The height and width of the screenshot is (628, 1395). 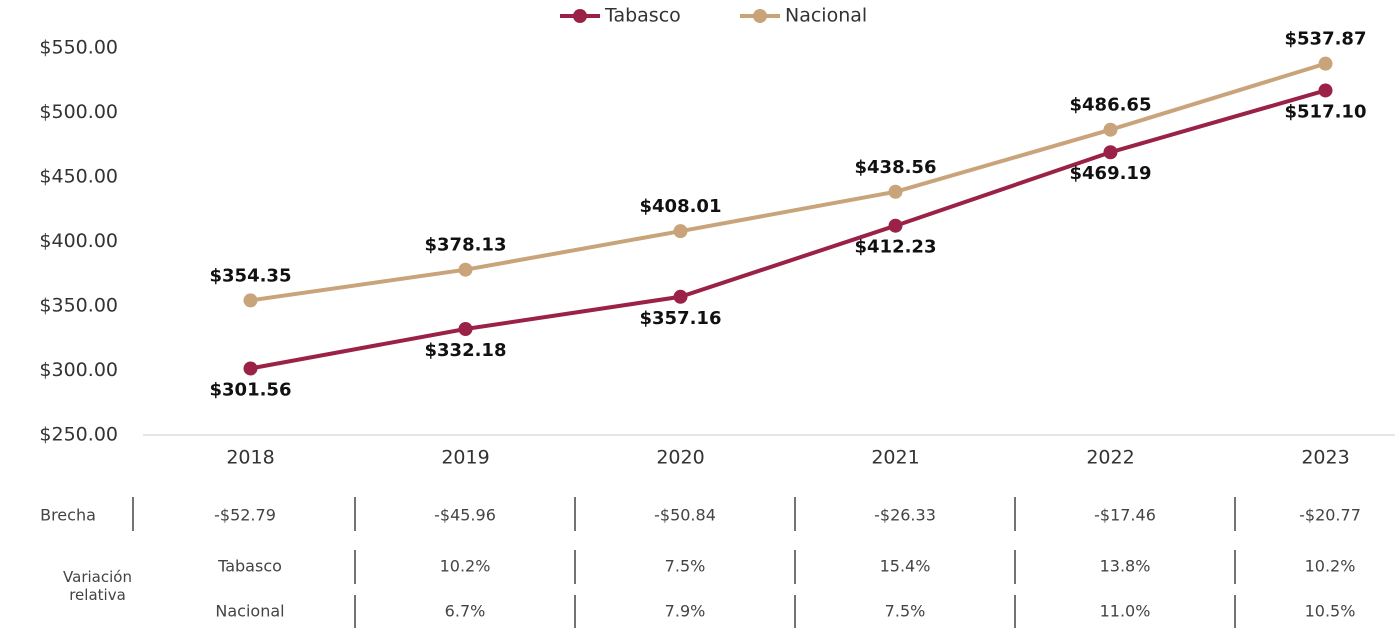 I want to click on x-tick-label: 2018, so click(x=250, y=458).